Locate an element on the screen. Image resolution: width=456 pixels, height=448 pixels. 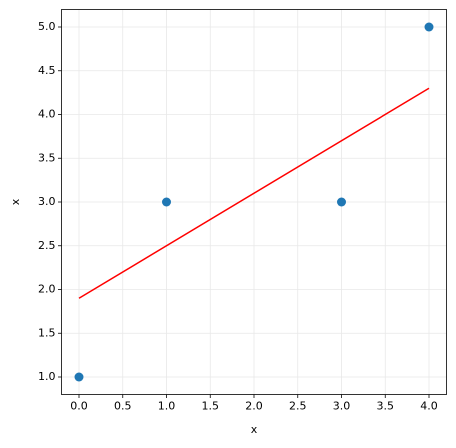
x-tick-label: 3.5 is located at coordinates (386, 406).